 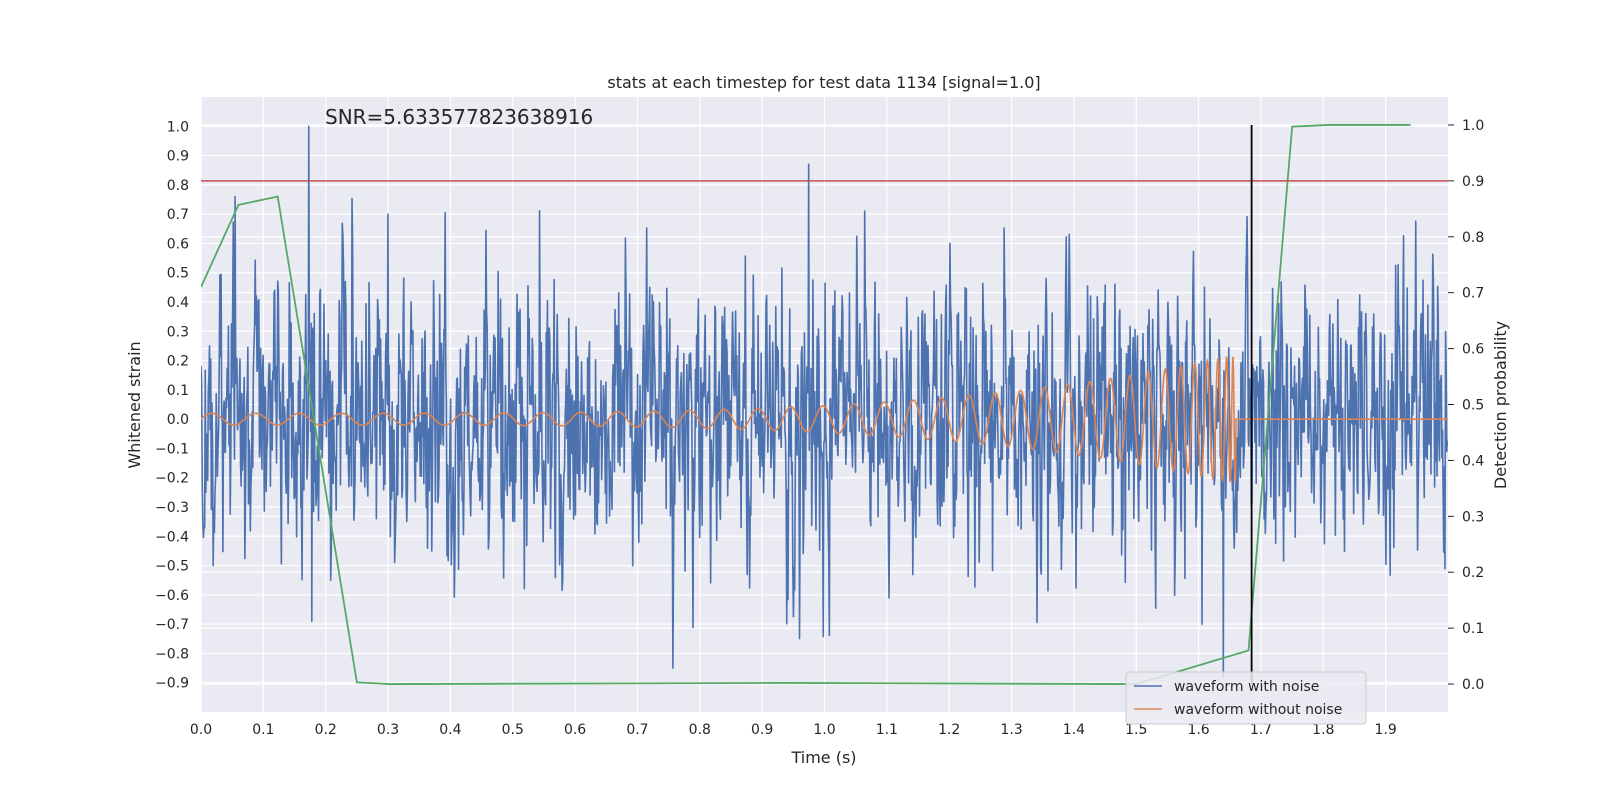 What do you see at coordinates (388, 730) in the screenshot?
I see `x-tick-0.3: 0.3` at bounding box center [388, 730].